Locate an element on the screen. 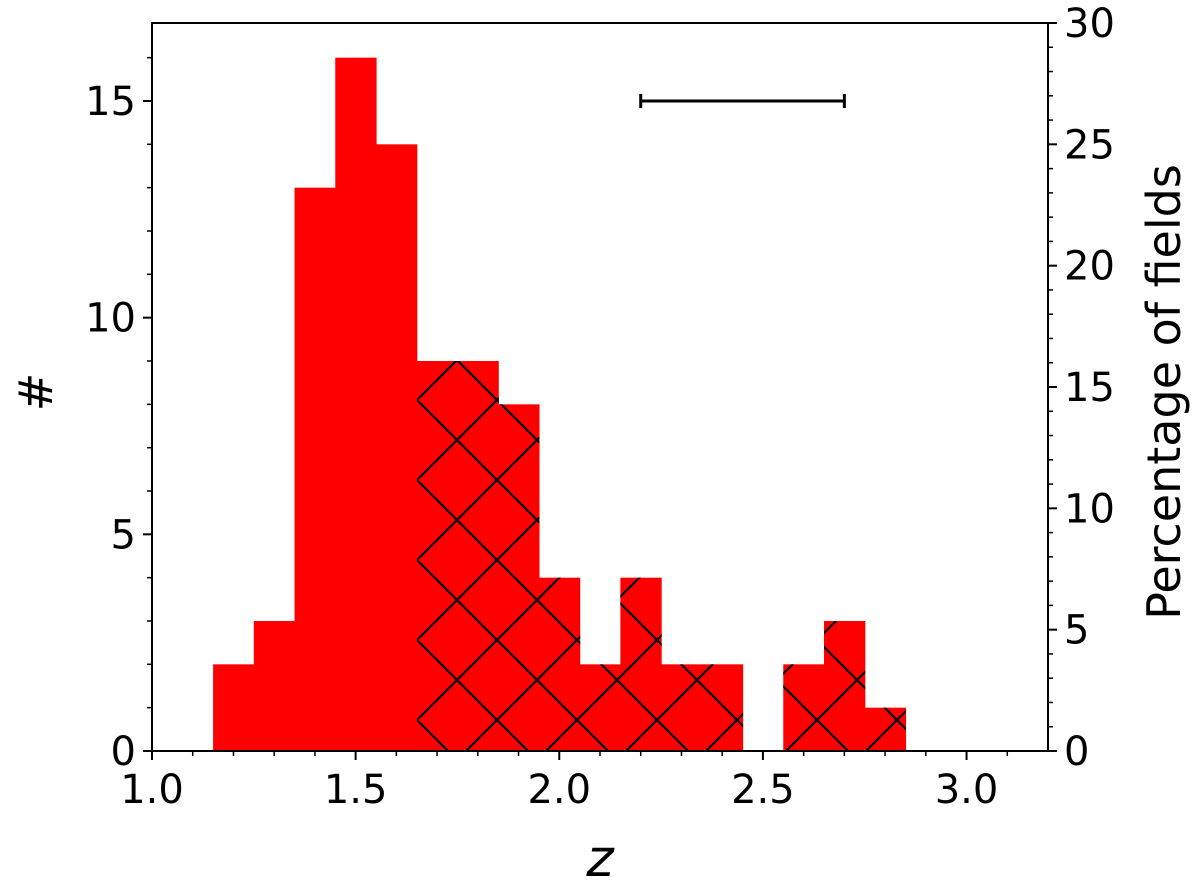  x-axis-label: z is located at coordinates (600, 855).